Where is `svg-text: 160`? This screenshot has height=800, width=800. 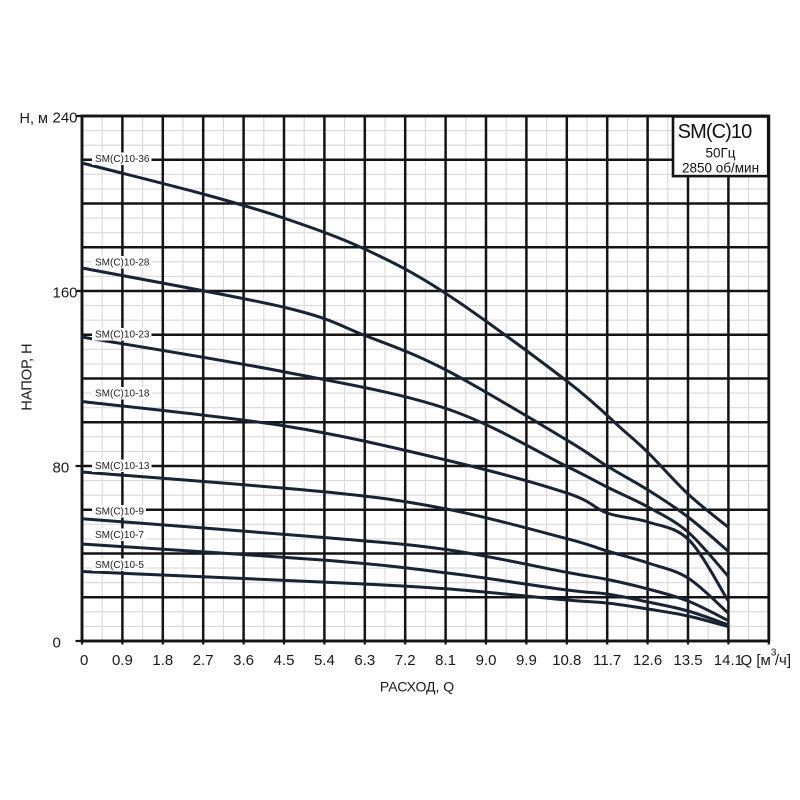 svg-text: 160 is located at coordinates (65, 293).